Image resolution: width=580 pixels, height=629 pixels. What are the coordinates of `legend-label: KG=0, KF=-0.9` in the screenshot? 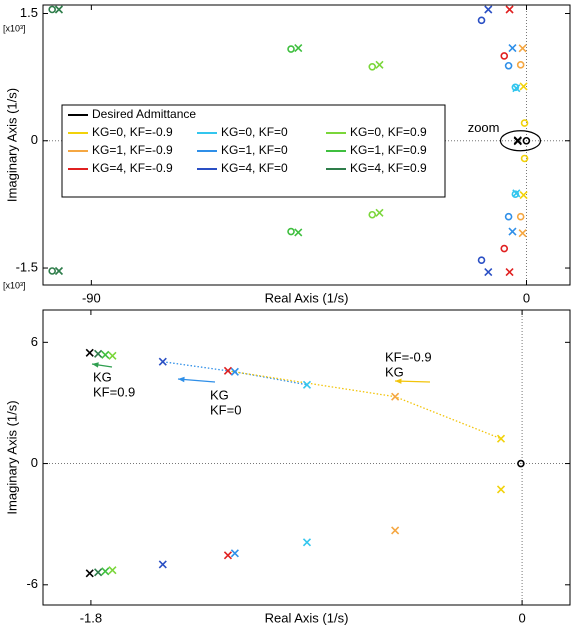 It's located at (132, 132).